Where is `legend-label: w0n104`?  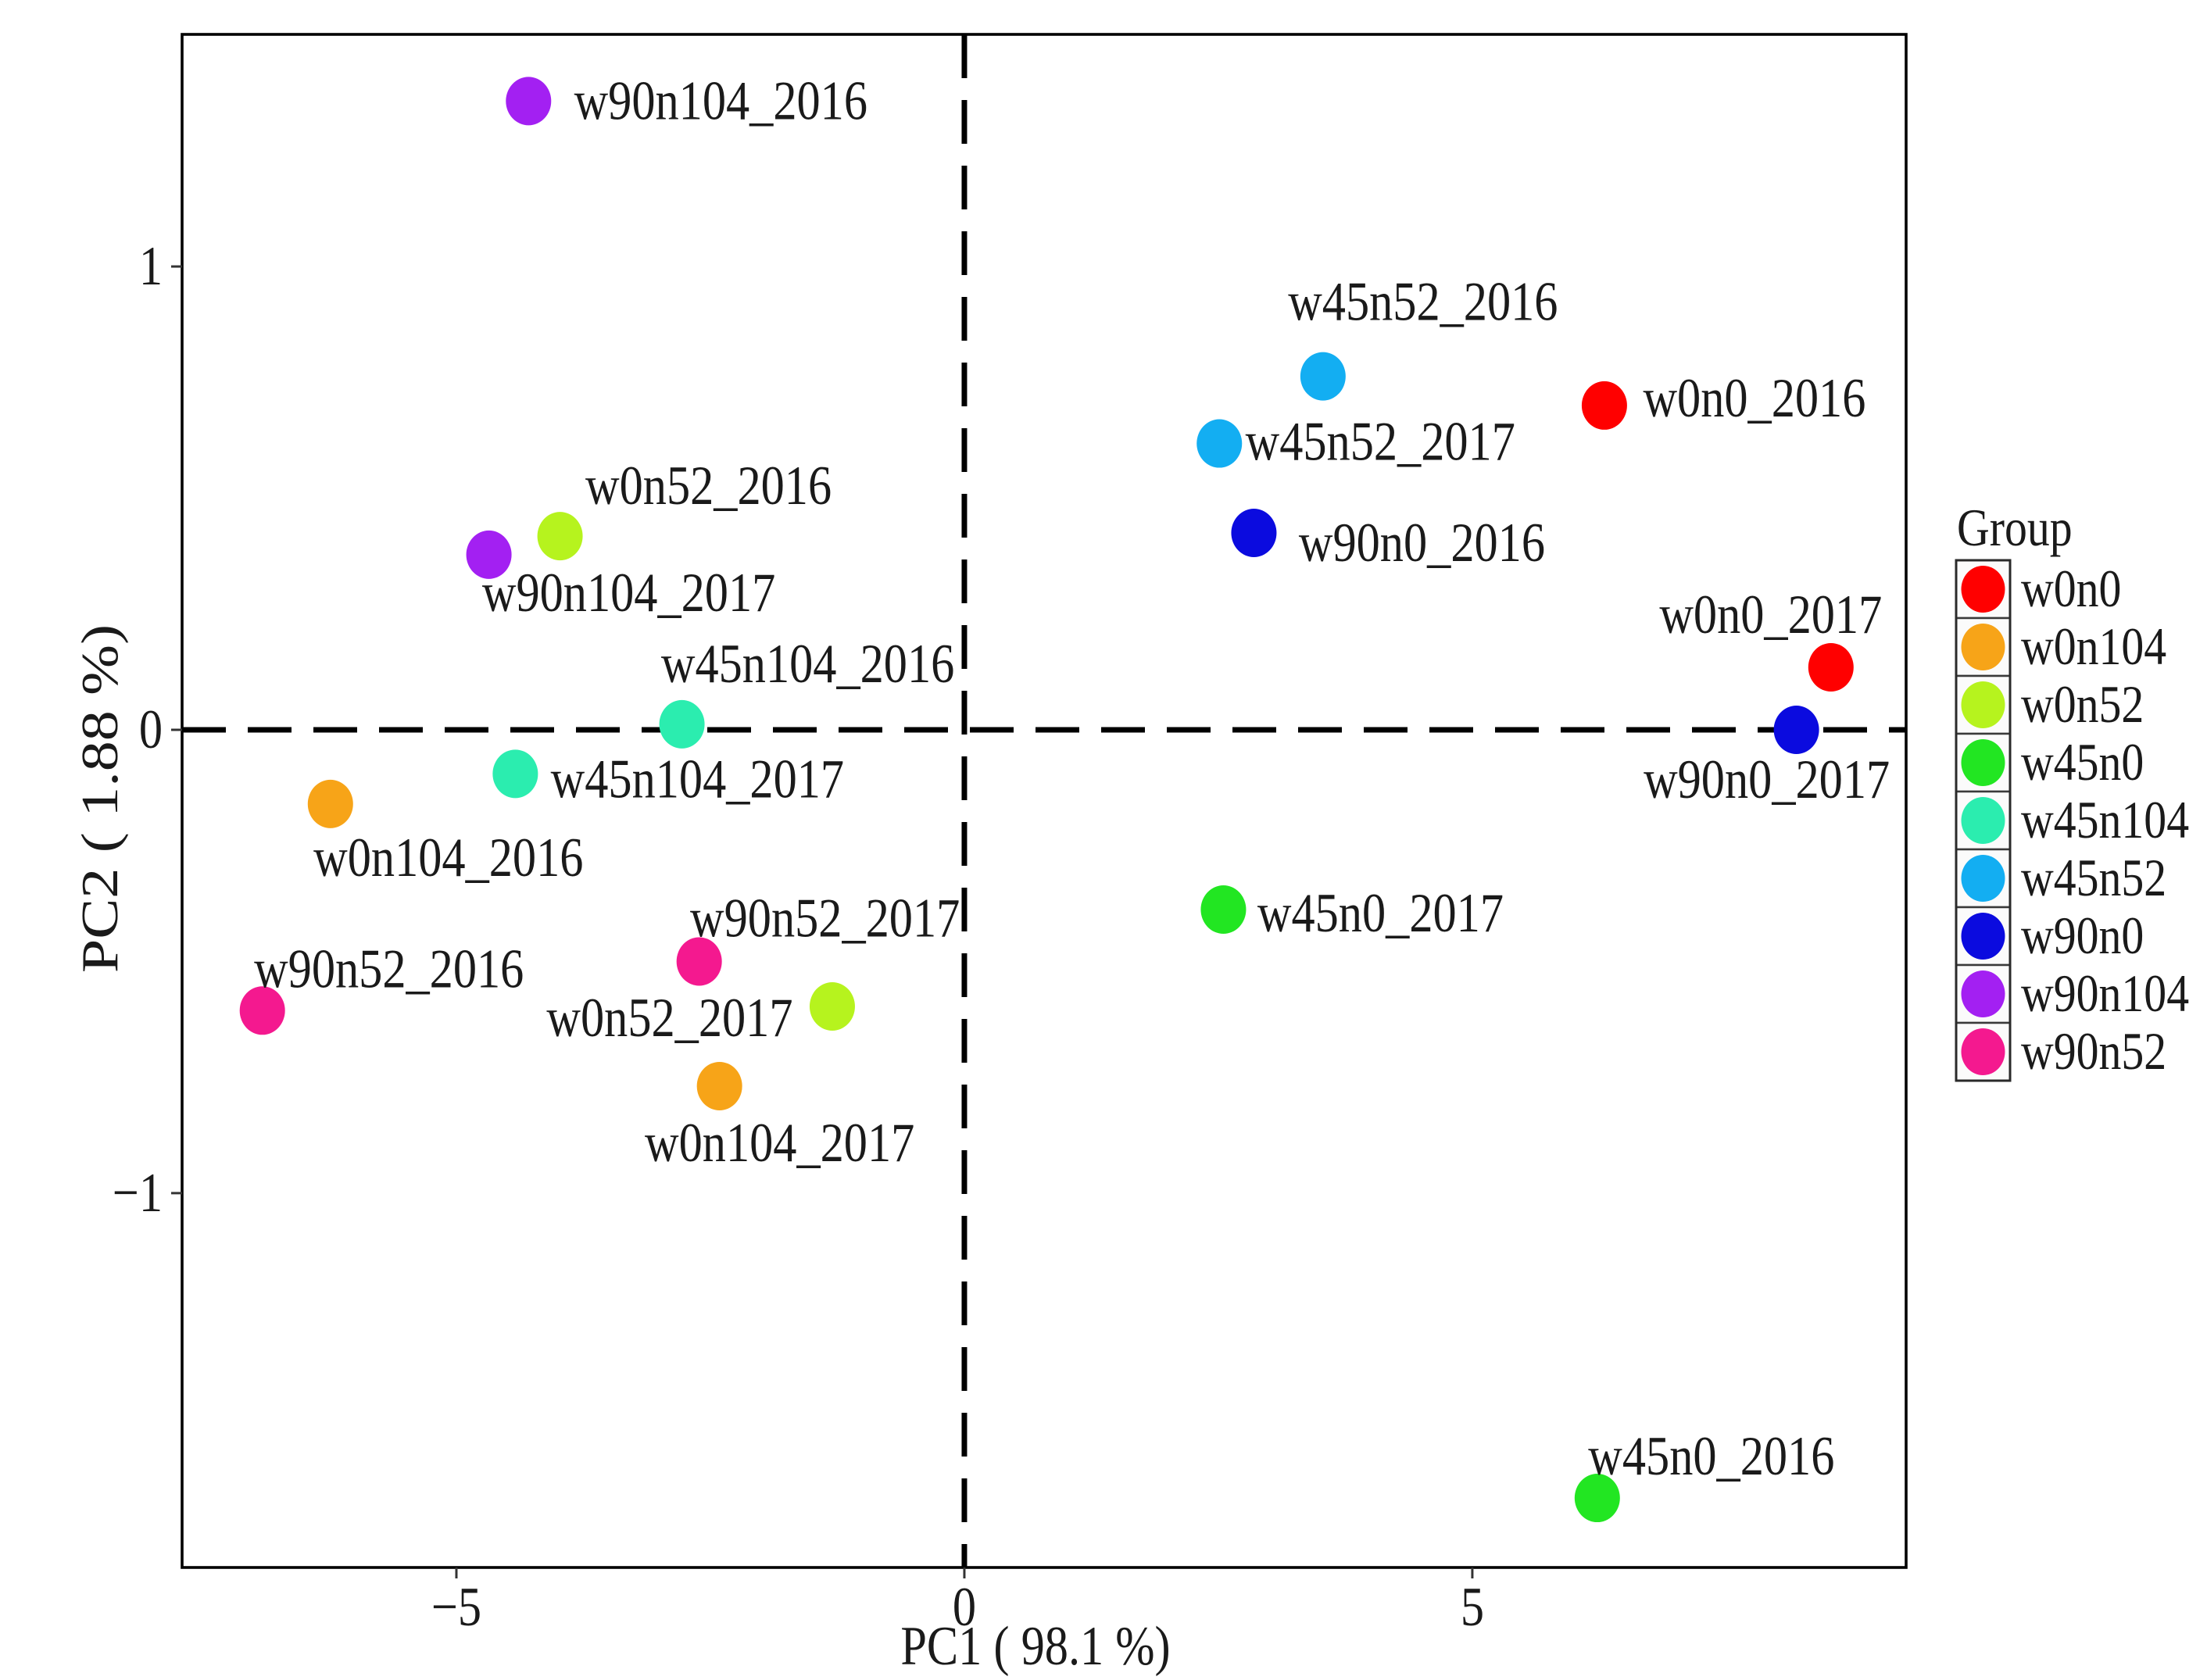 legend-label: w0n104 is located at coordinates (2093, 646).